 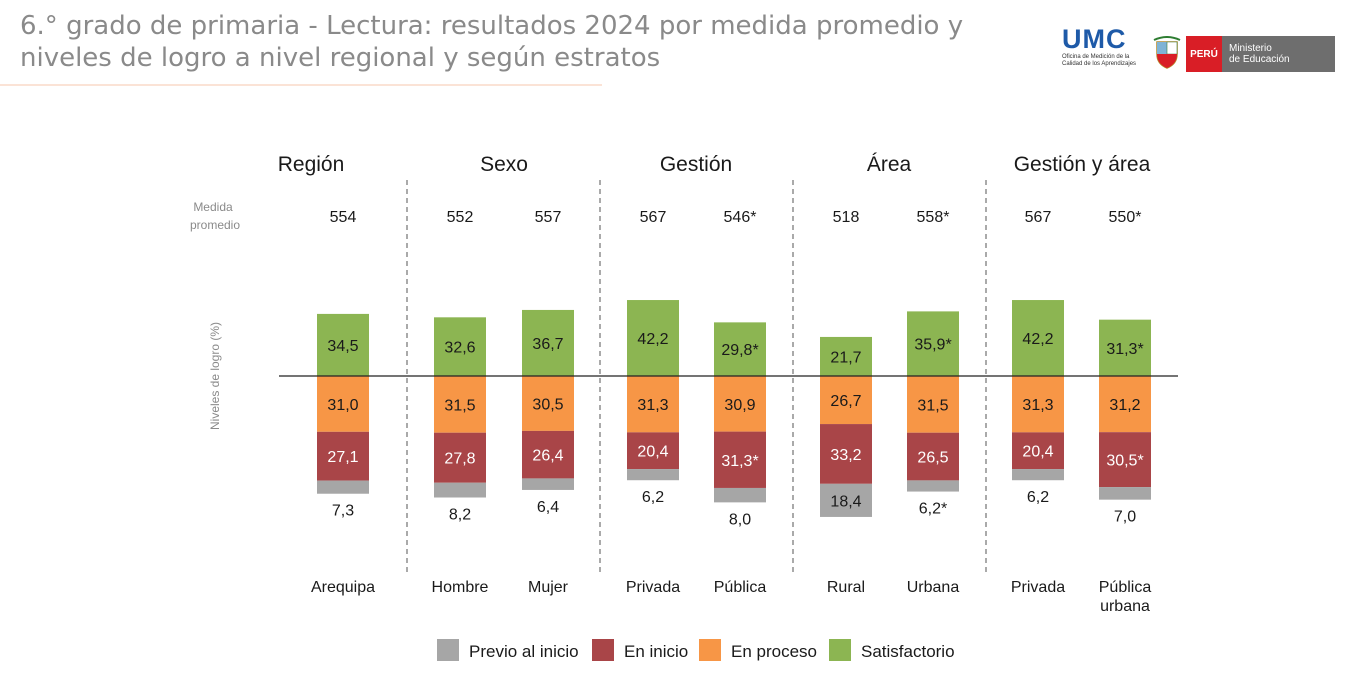 What do you see at coordinates (548, 217) in the screenshot?
I see `medida-value: 557` at bounding box center [548, 217].